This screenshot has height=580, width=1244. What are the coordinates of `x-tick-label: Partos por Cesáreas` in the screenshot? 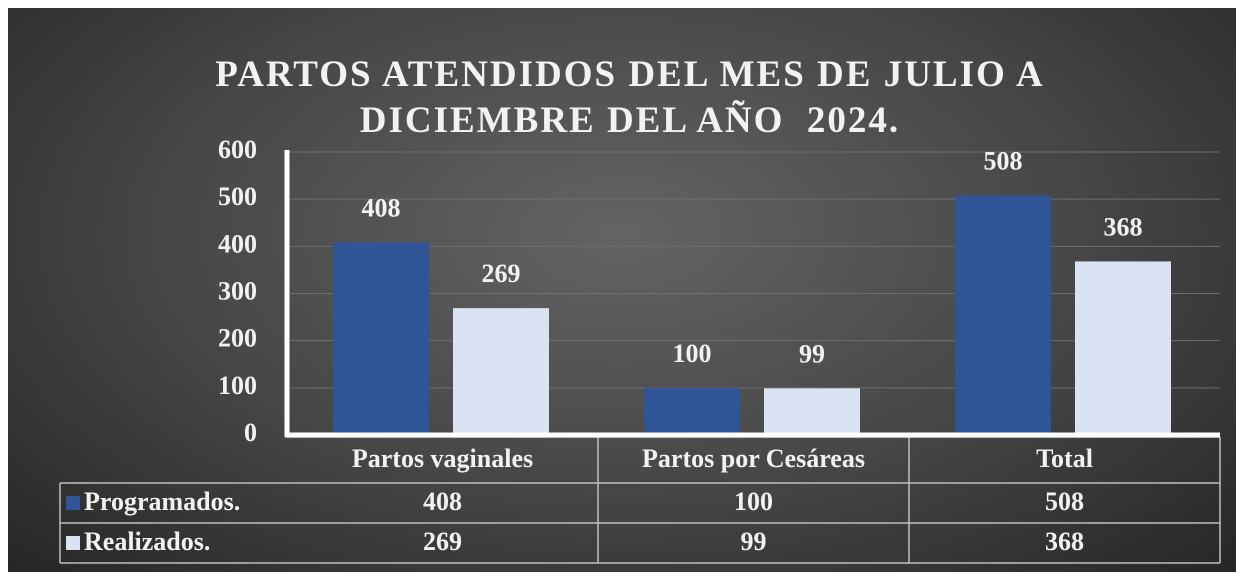 It's located at (753, 458).